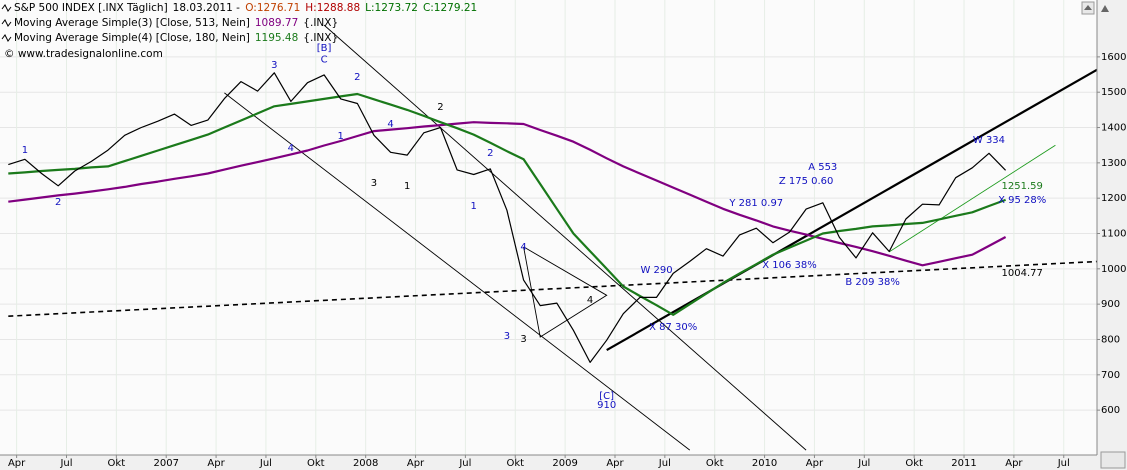  I want to click on x-tick-label: 2010, so click(764, 463).